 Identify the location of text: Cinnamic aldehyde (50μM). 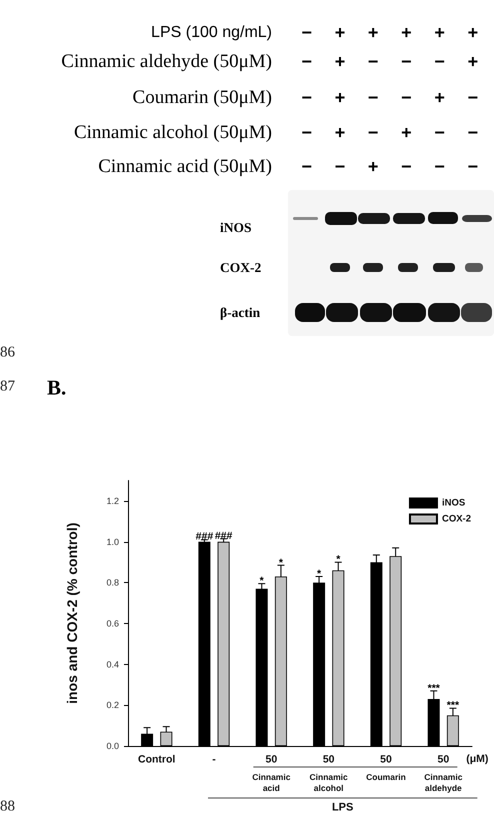
(166, 62).